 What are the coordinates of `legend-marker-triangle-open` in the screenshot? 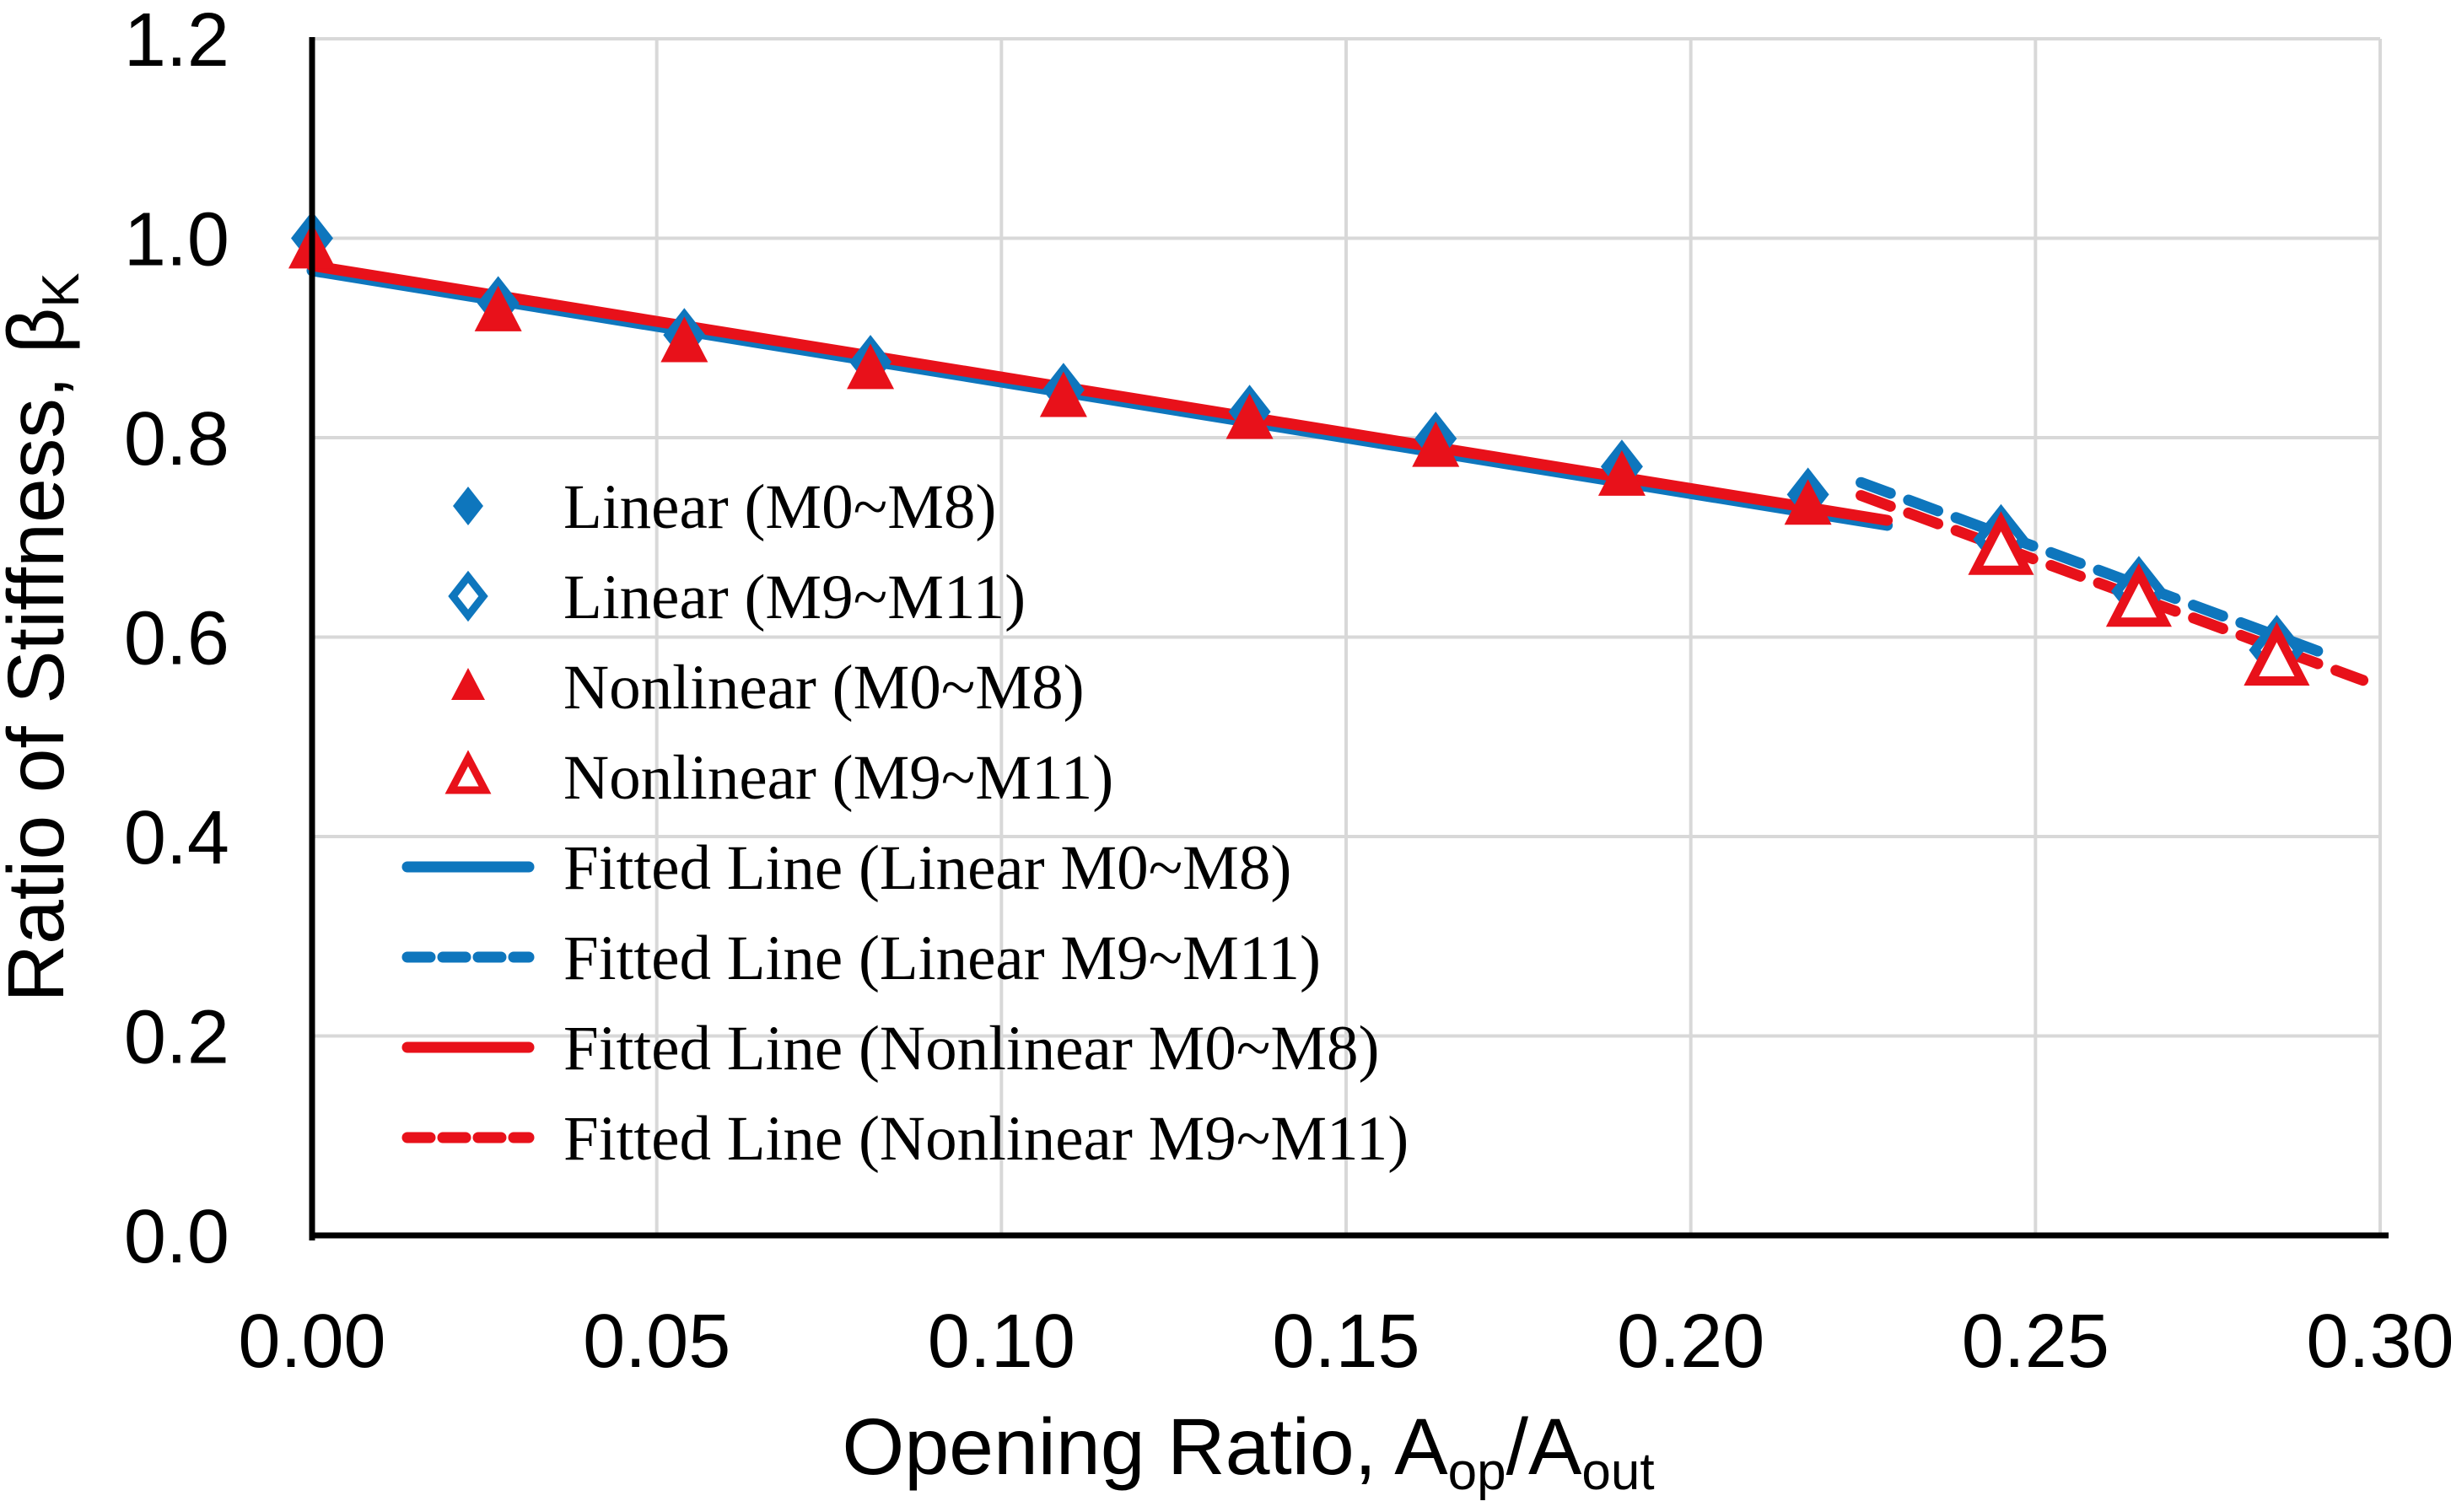 It's located at (468, 772).